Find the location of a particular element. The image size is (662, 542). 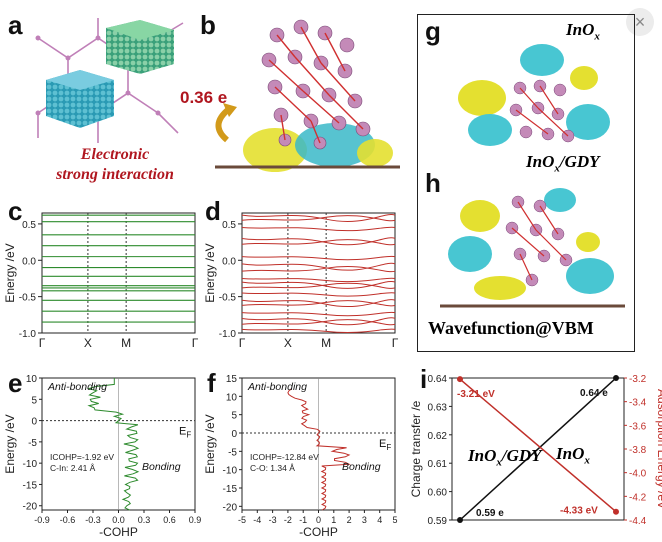

plot-frame is located at coordinates (318, 273).